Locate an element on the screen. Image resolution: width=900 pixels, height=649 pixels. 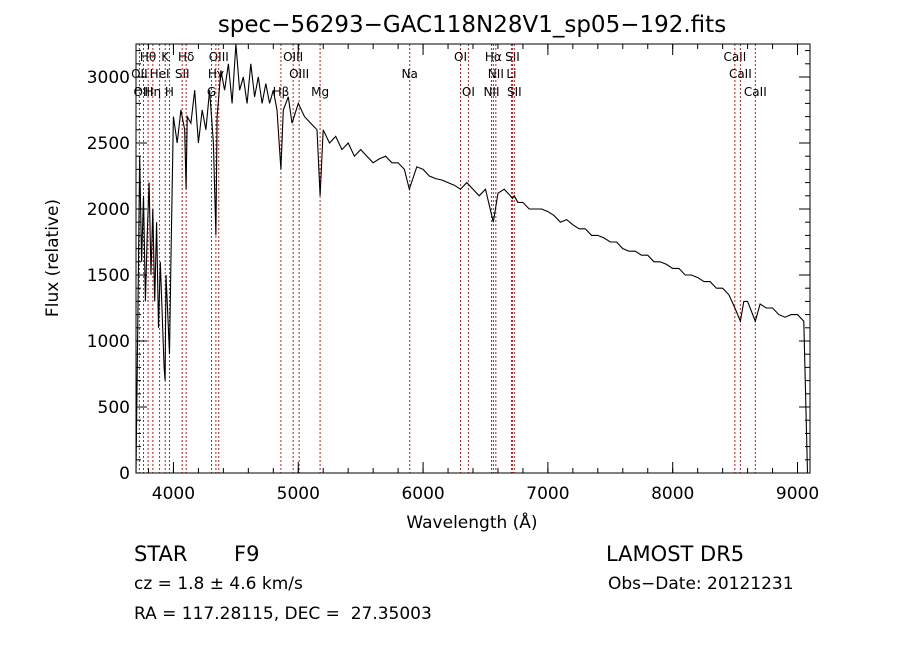
line-label-6: Hα is located at coordinates (493, 57).